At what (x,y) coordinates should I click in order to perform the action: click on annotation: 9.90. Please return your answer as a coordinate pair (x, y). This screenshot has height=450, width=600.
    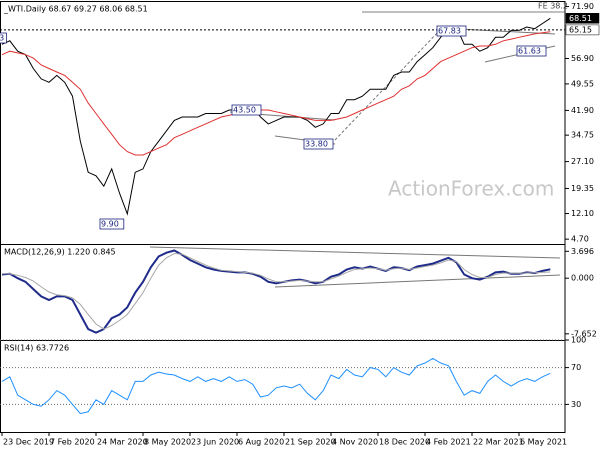
    Looking at the image, I should click on (110, 224).